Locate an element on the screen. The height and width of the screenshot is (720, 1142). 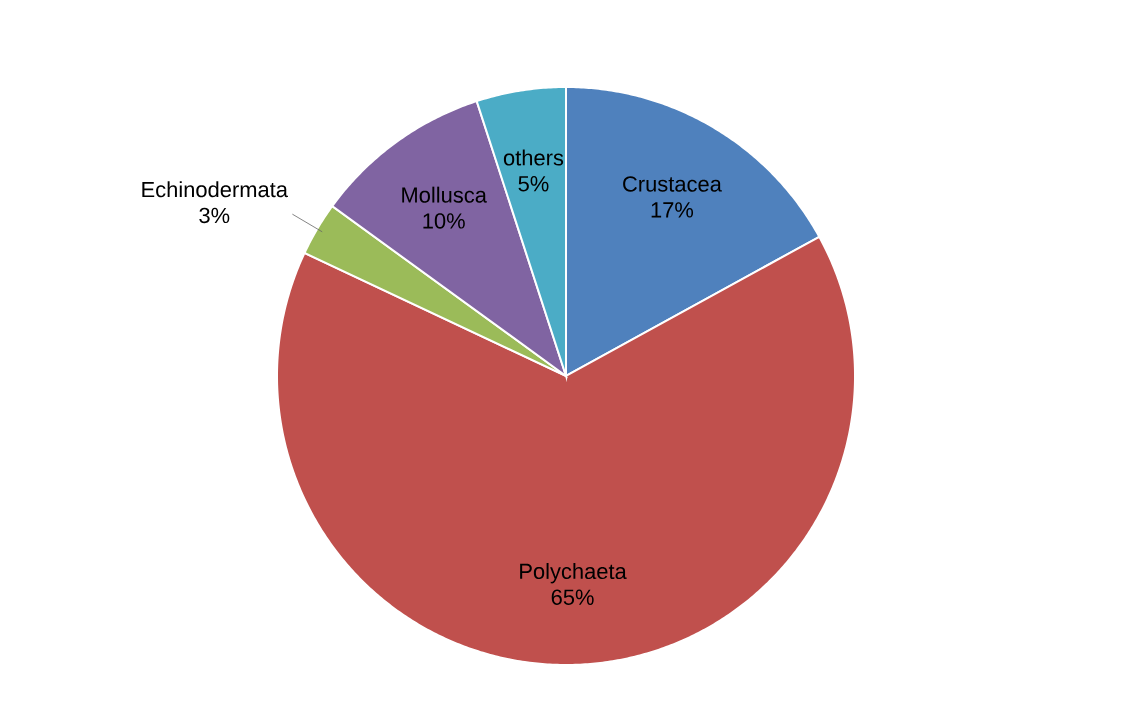
data-label: 10% is located at coordinates (444, 221).